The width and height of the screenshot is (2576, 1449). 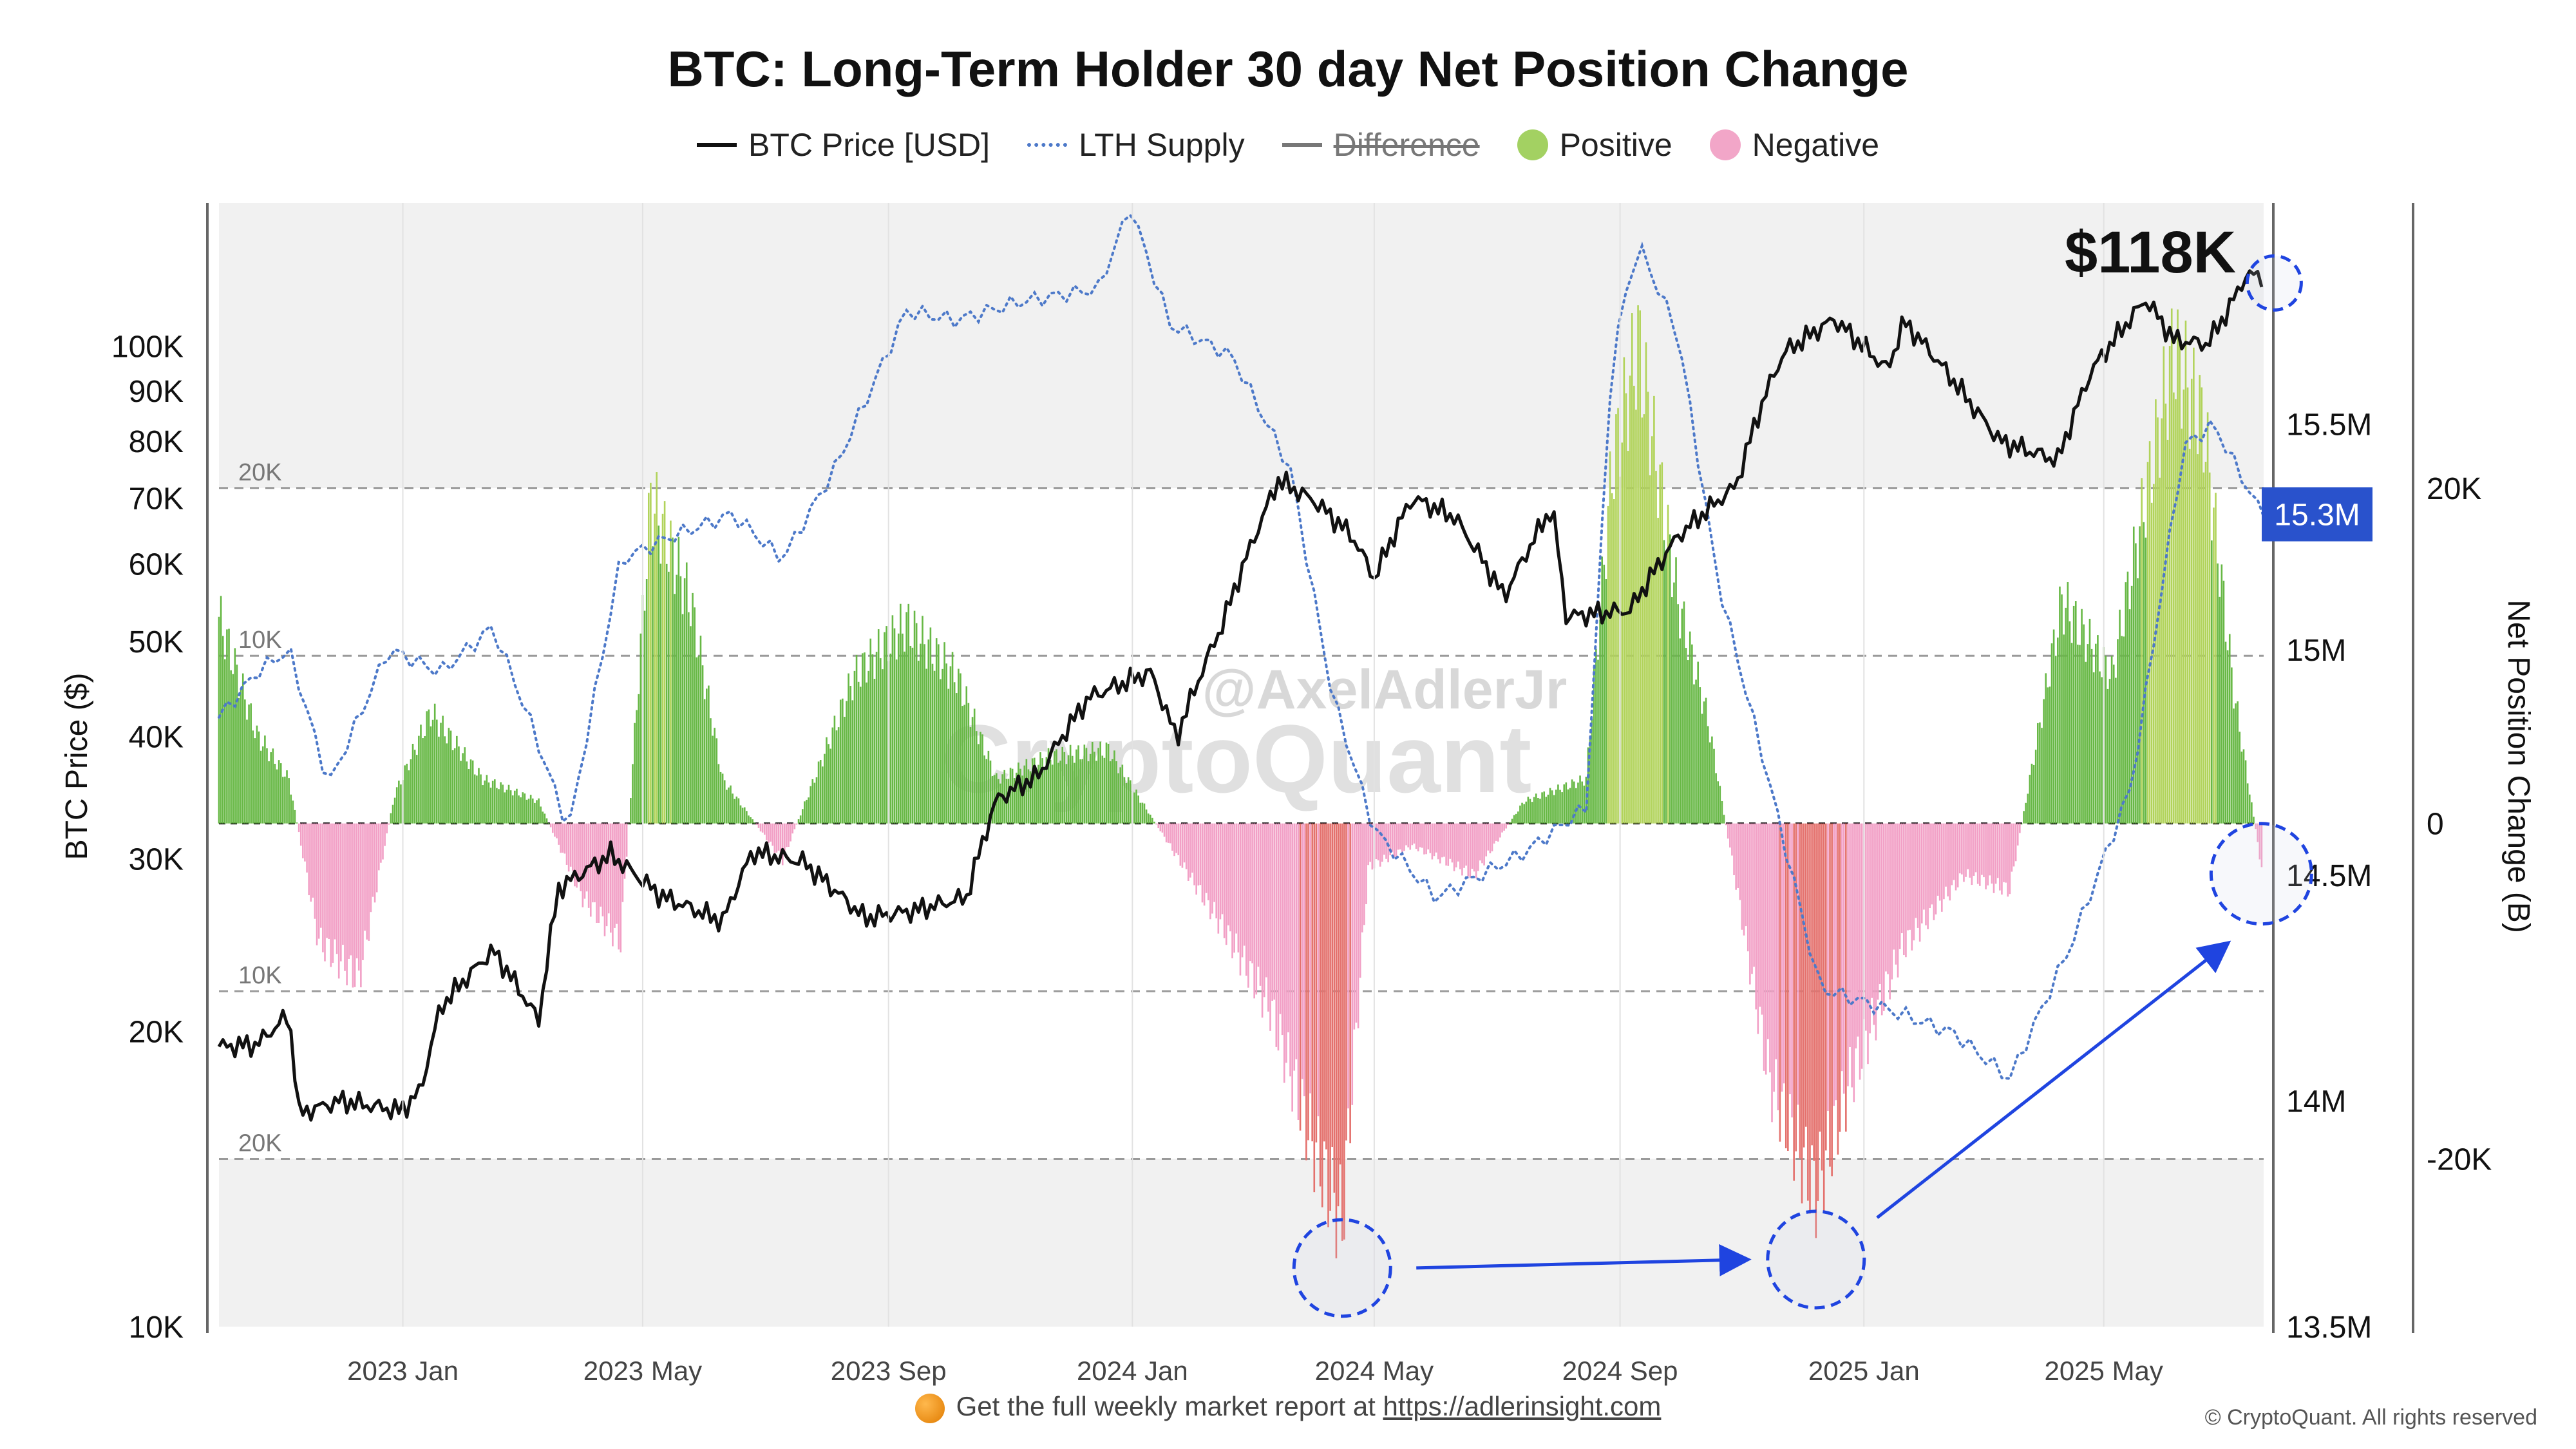 What do you see at coordinates (1595, 145) in the screenshot?
I see `legend-item-positive: Positive` at bounding box center [1595, 145].